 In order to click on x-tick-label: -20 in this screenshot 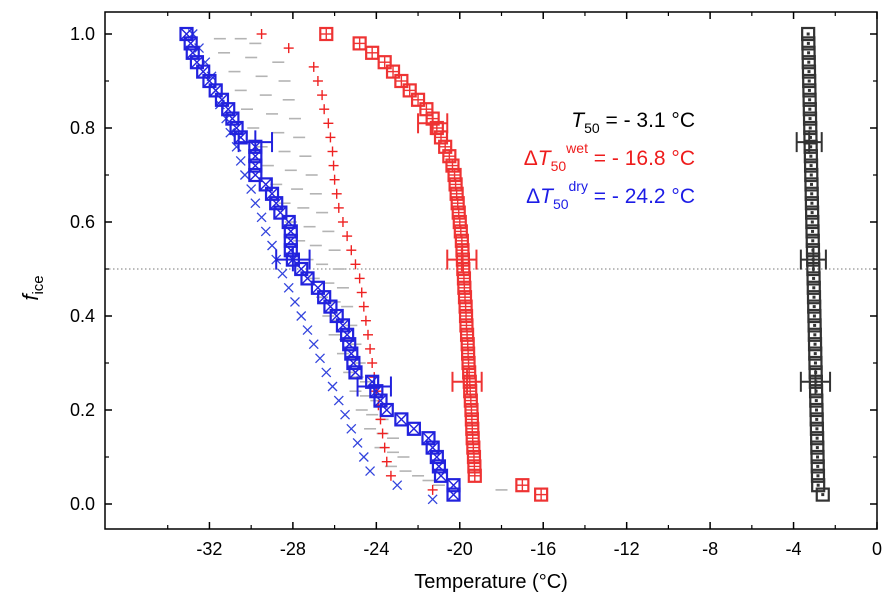, I will do `click(460, 549)`.